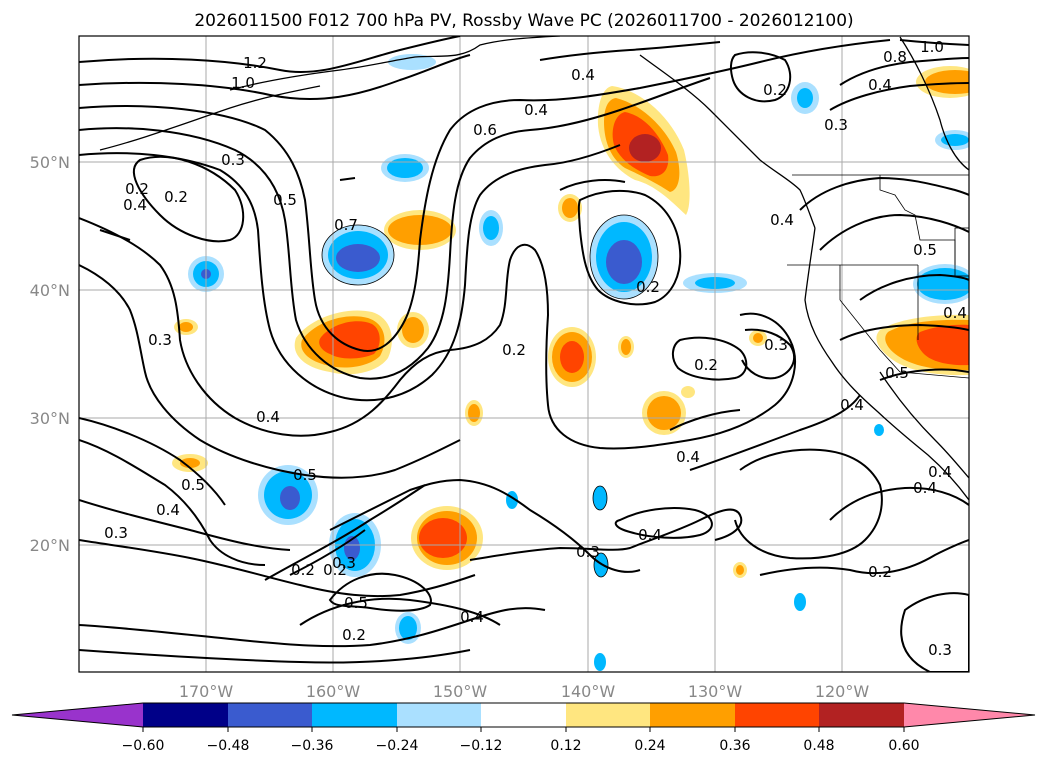 Image resolution: width=1047 pixels, height=769 pixels. What do you see at coordinates (312, 746) in the screenshot?
I see `colorbar-tick-label: −0.36` at bounding box center [312, 746].